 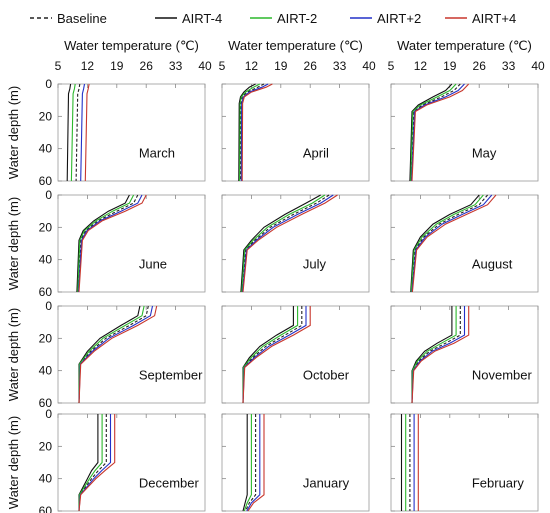 What do you see at coordinates (502, 375) in the screenshot?
I see `month-label: November` at bounding box center [502, 375].